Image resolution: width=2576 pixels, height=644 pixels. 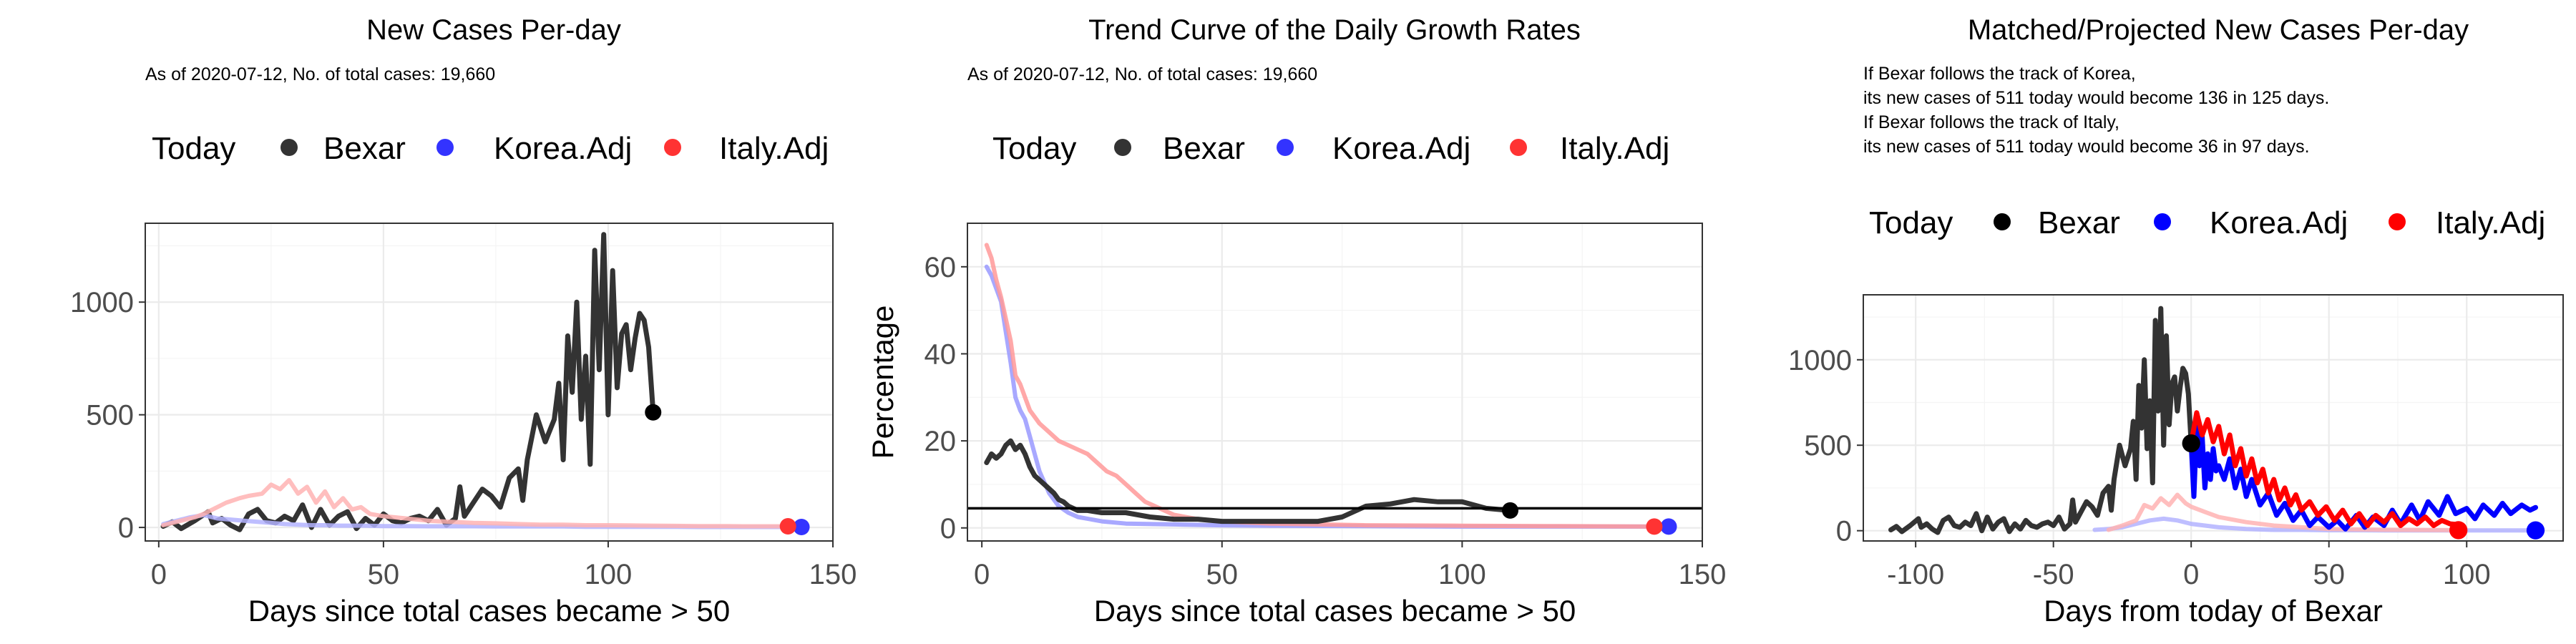 What do you see at coordinates (1334, 30) in the screenshot?
I see `chart-title: Trend Curve of the Daily Growth Rates` at bounding box center [1334, 30].